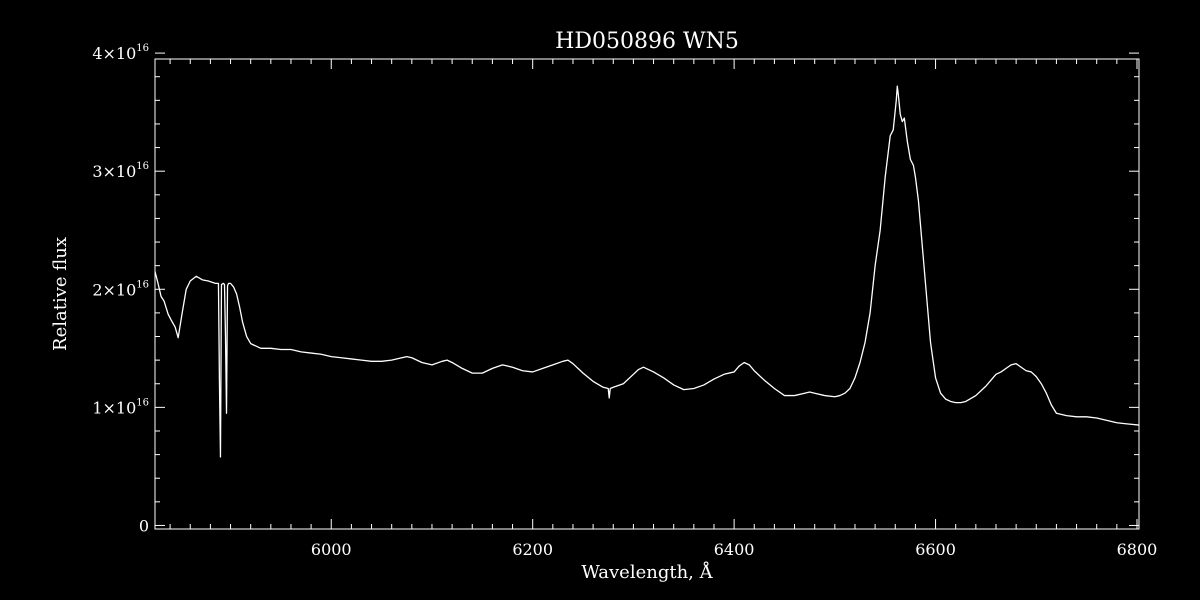 The height and width of the screenshot is (600, 1200). I want to click on y-tick-label: 2×10¹⁶, so click(120, 289).